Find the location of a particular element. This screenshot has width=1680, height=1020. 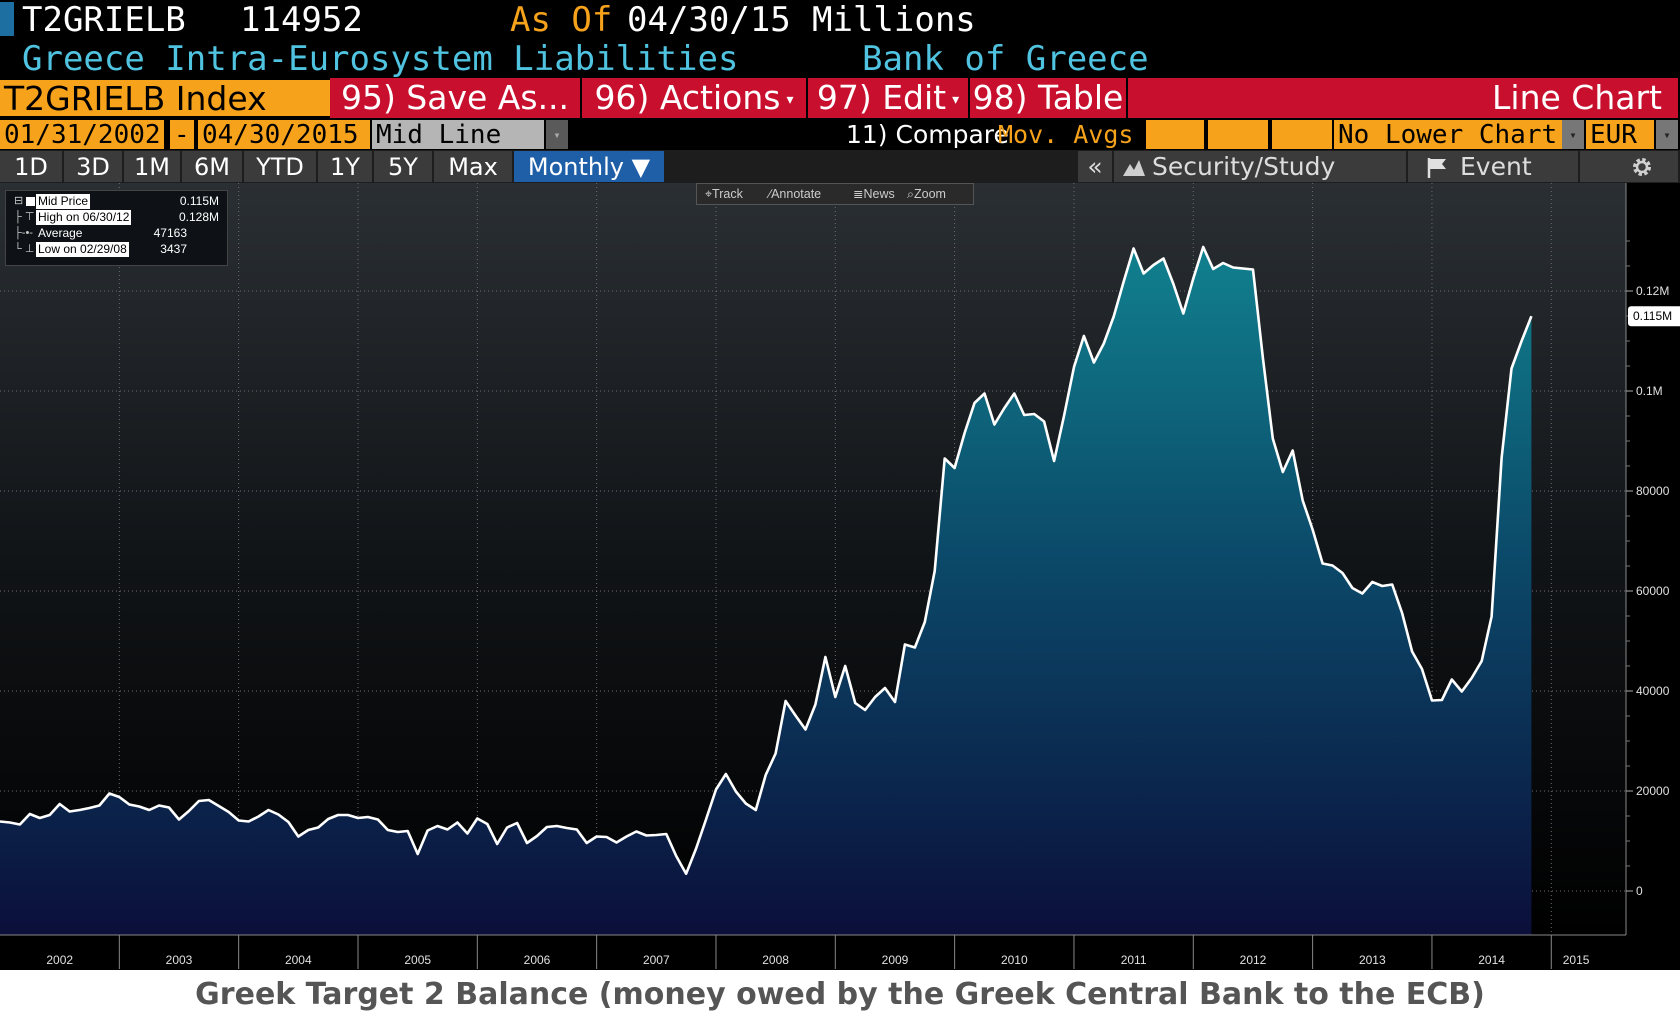

period-5y: 5Y is located at coordinates (404, 166).